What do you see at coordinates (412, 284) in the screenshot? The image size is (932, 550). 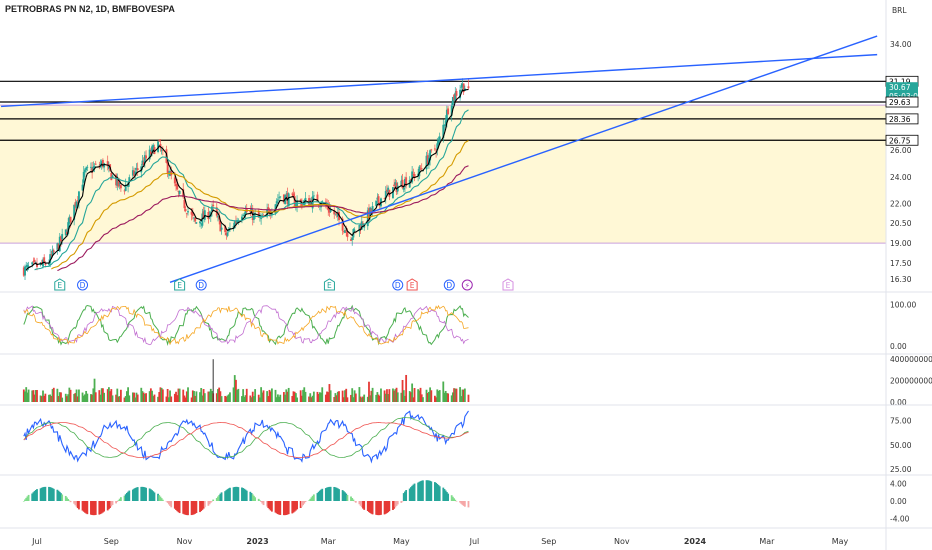 I see `event-marker: E` at bounding box center [412, 284].